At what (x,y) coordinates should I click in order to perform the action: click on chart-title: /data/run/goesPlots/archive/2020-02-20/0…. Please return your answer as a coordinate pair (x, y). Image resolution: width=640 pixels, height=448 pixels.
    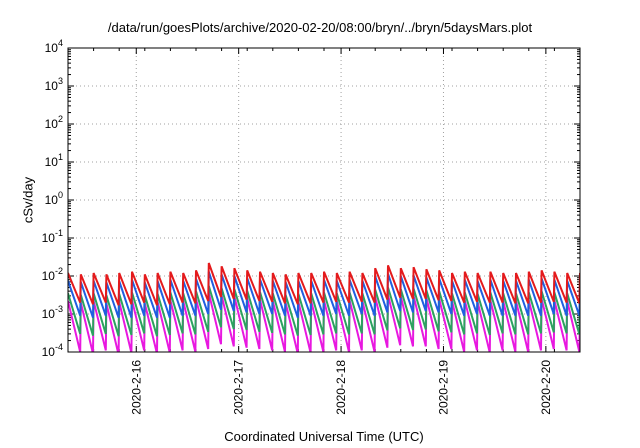
    Looking at the image, I should click on (320, 27).